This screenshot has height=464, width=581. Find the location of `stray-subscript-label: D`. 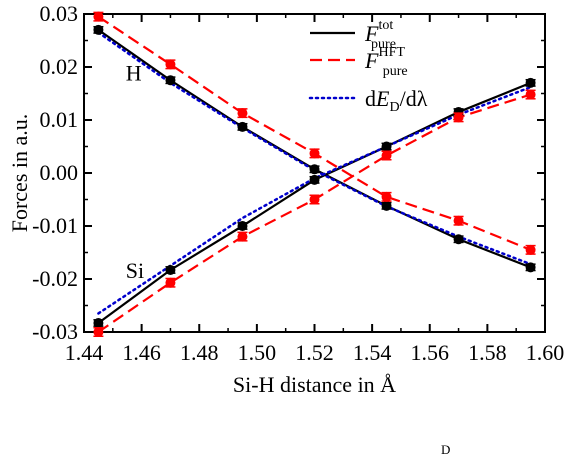

stray-subscript-label: D is located at coordinates (446, 449).